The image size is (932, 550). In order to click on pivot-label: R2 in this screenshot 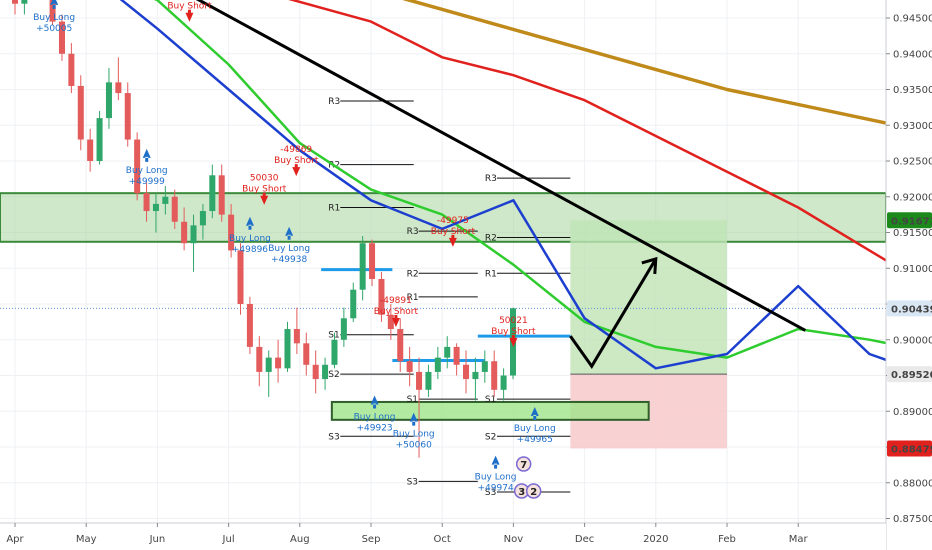, I will do `click(413, 274)`.